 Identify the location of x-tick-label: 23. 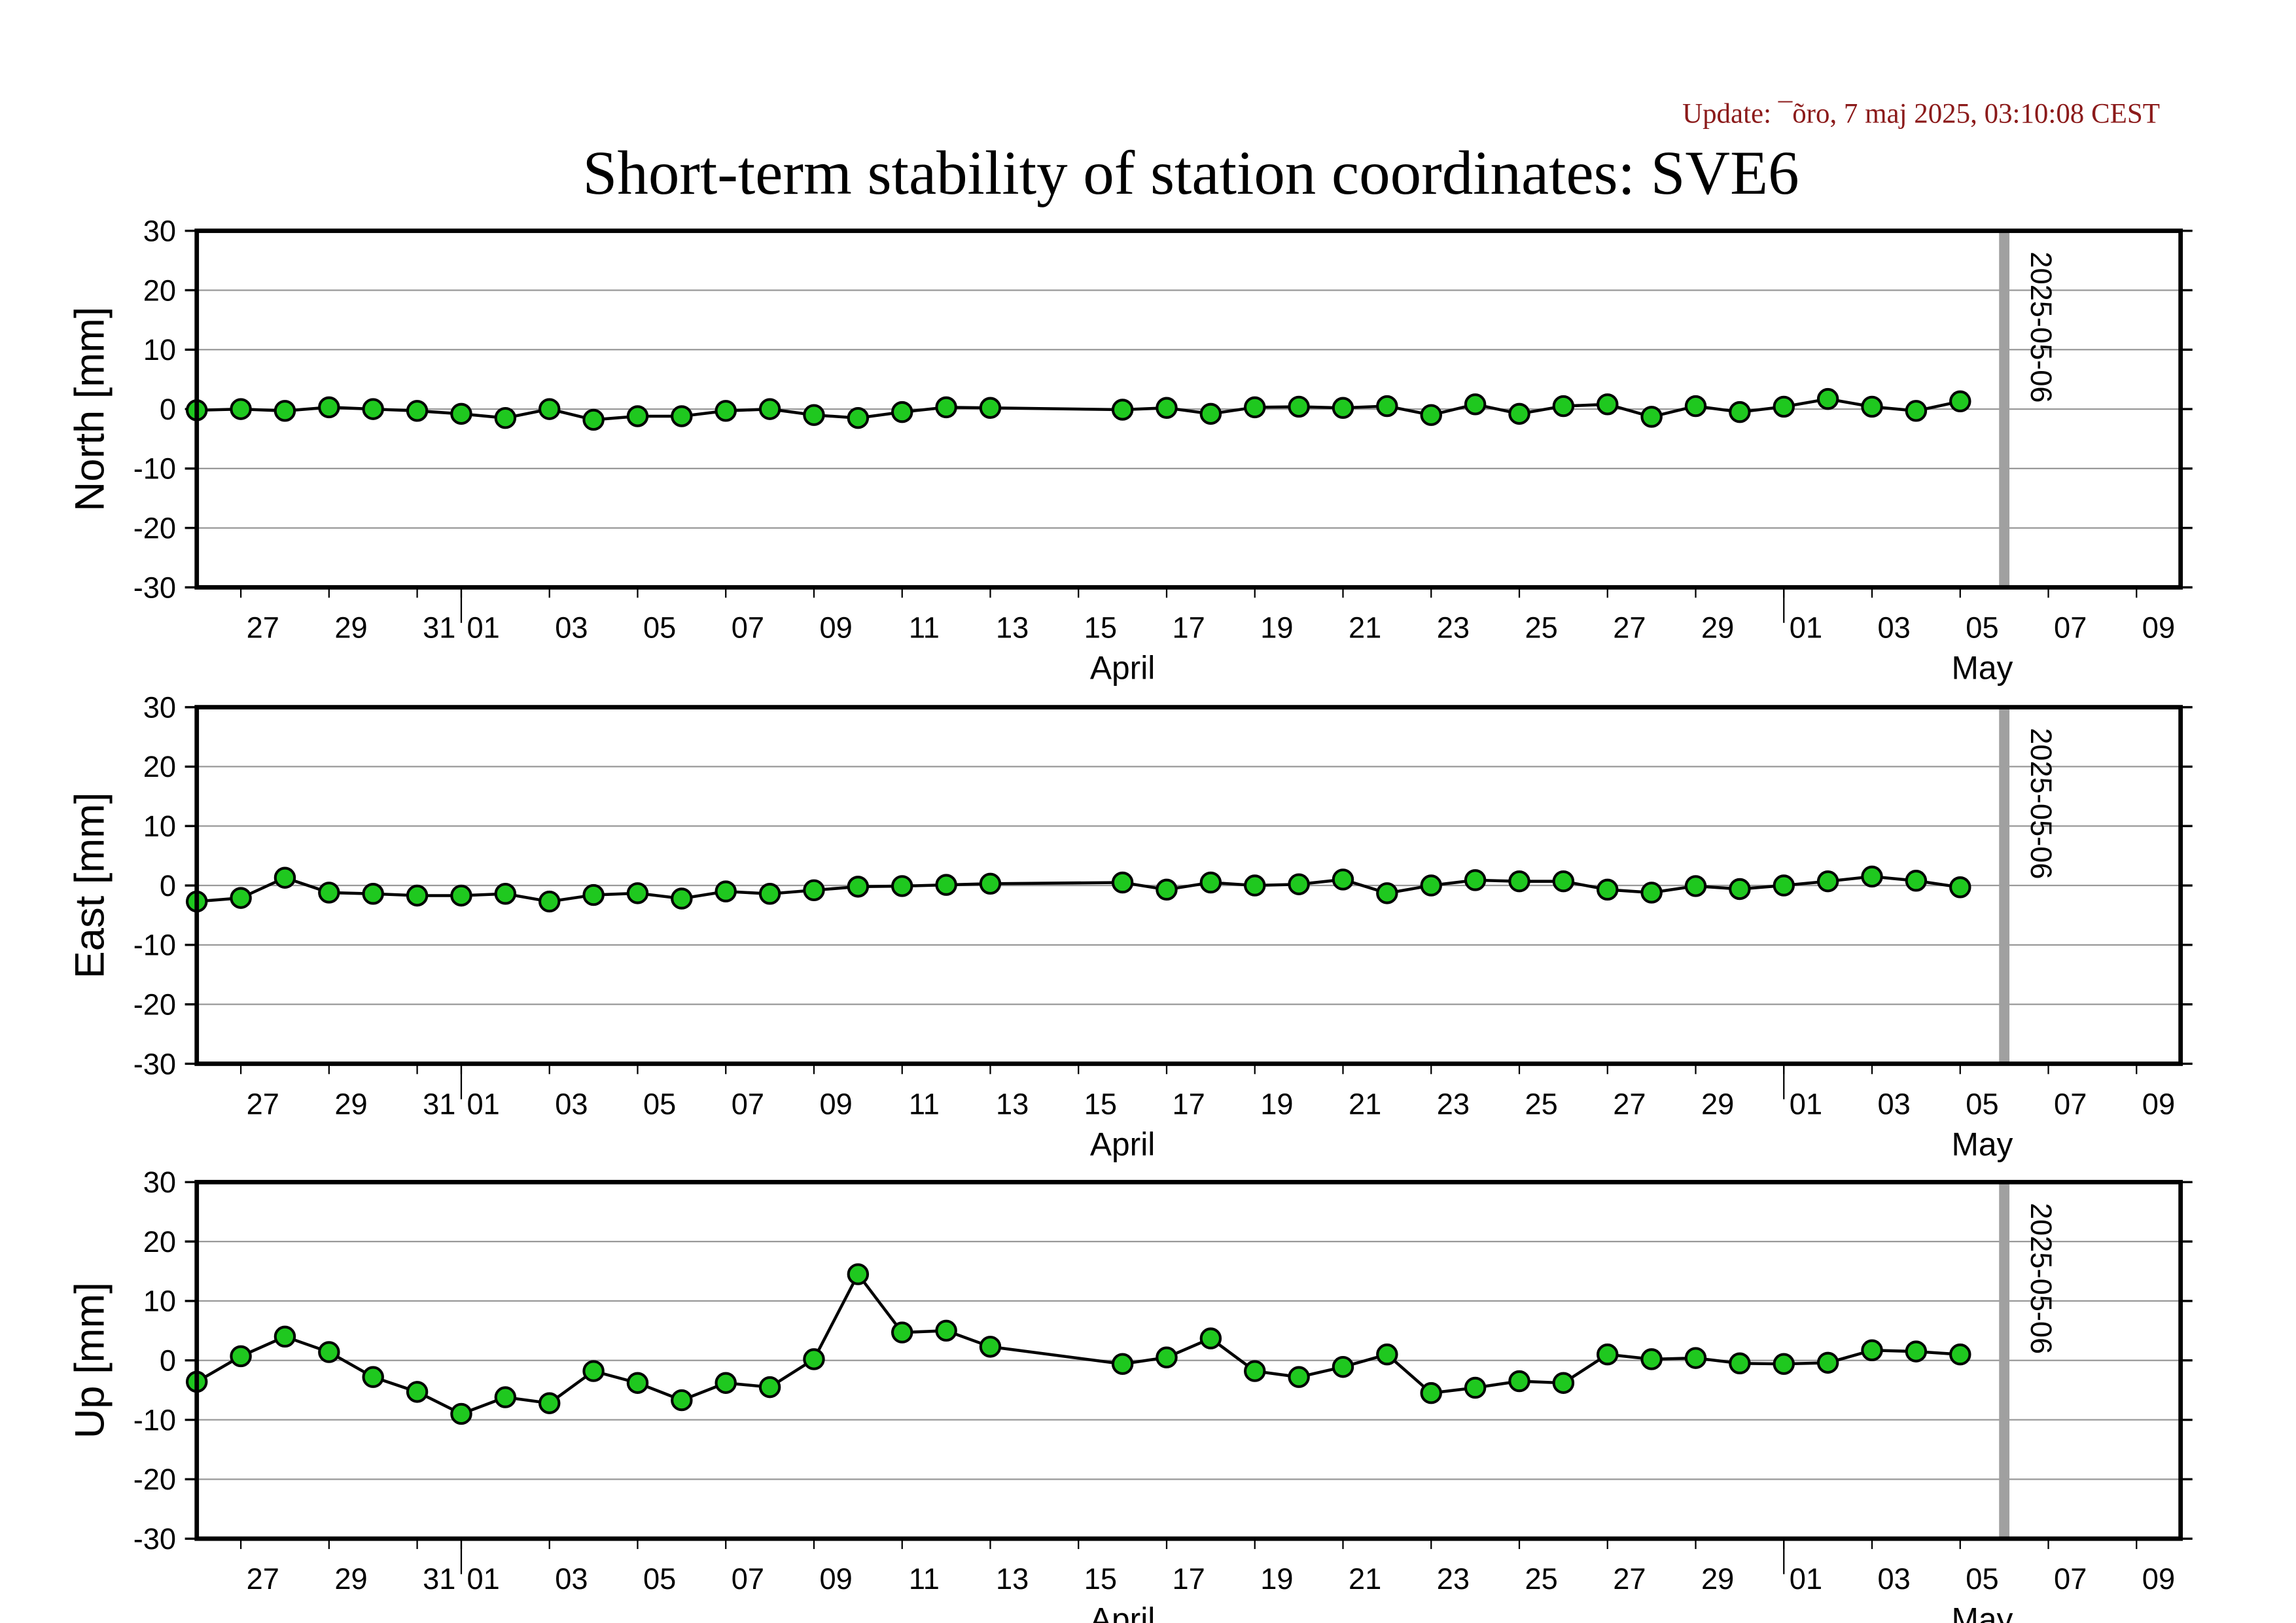
(1453, 627).